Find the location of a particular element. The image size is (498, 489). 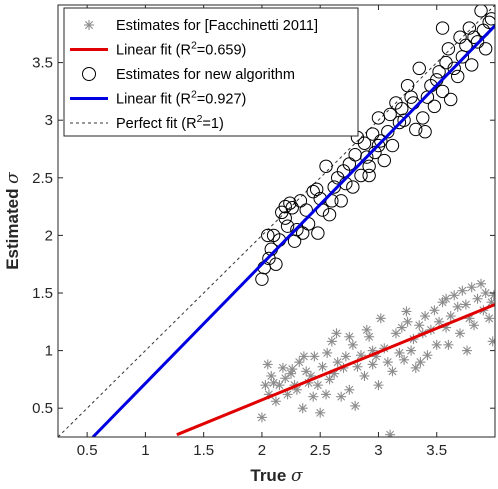

legend-label: Linear fit (R2=0.659) is located at coordinates (181, 49).